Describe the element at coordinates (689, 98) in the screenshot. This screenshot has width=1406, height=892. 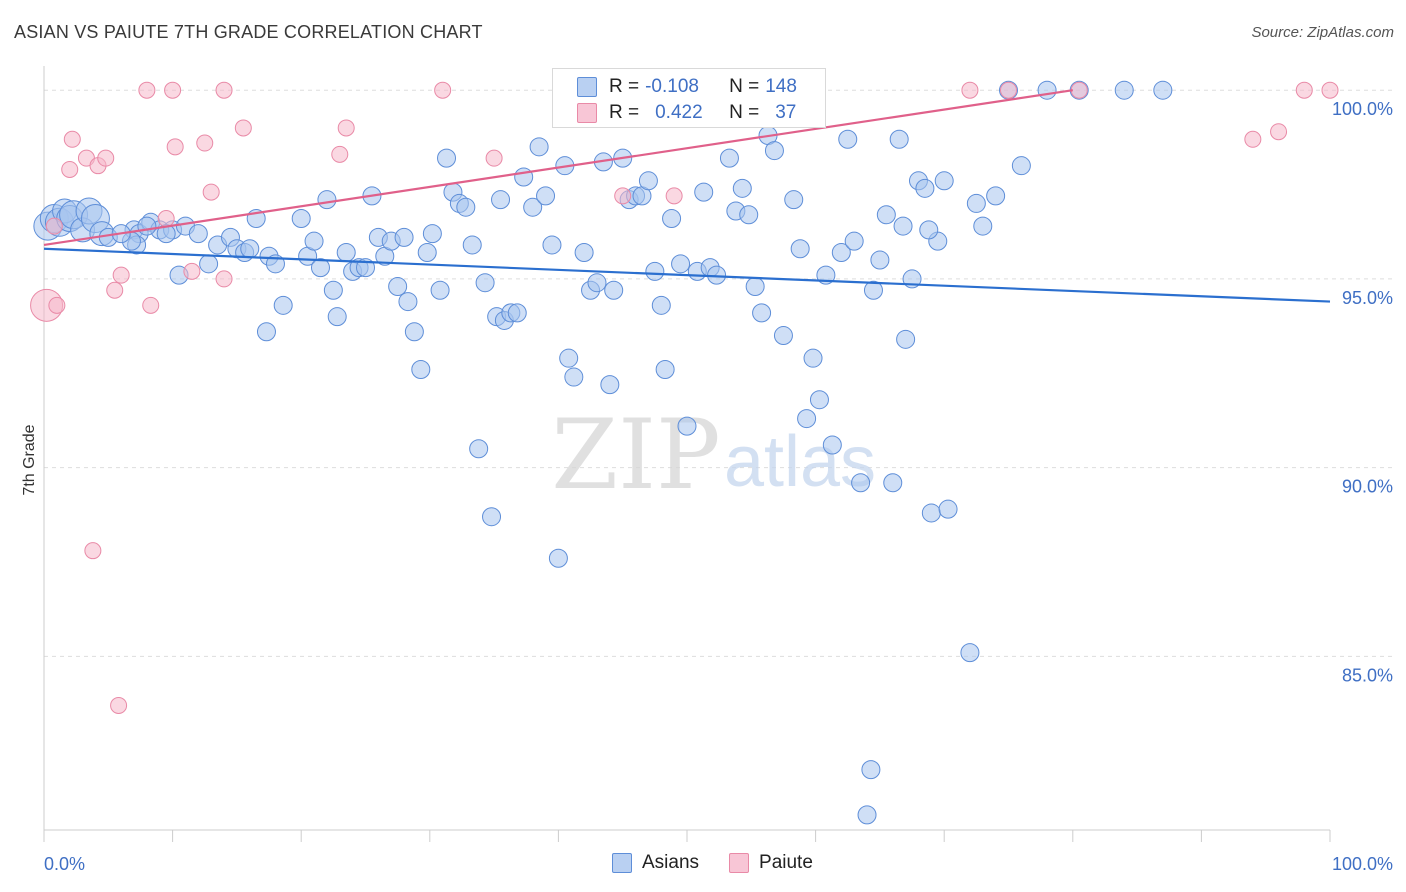
I see `correlation-legend: R = -0.108 N = 148 R = 0.422 N = 37` at that location.